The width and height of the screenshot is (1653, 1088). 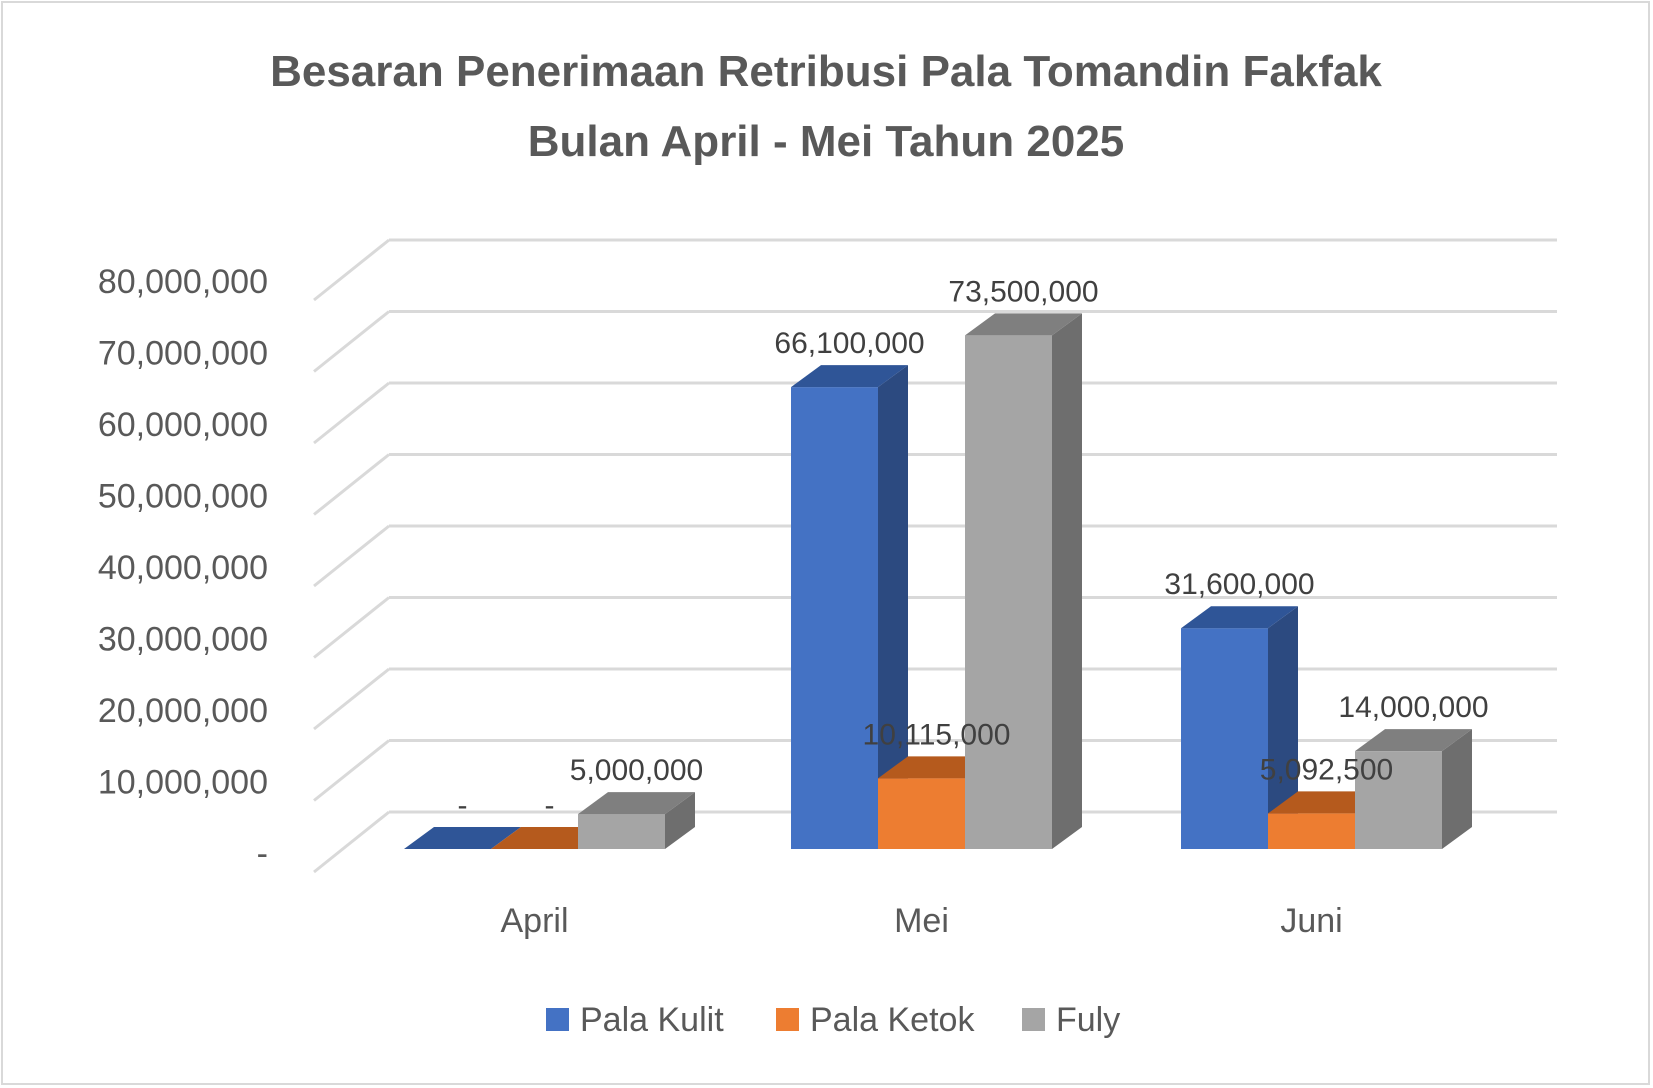 I want to click on x-category-label: Mei, so click(x=921, y=921).